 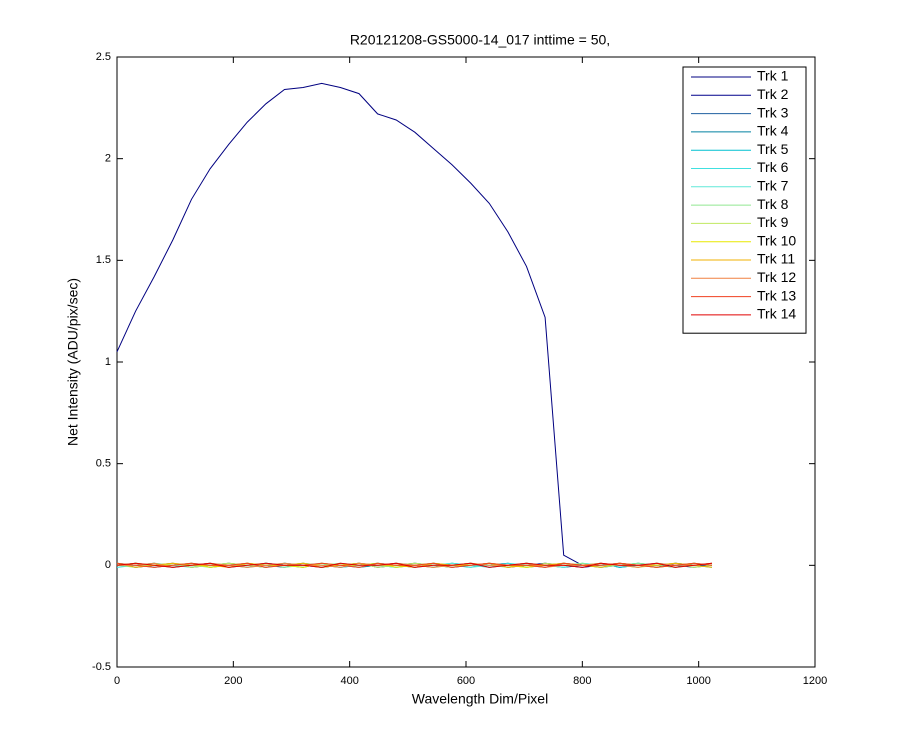 I want to click on legend-label: Trk 12, so click(x=776, y=277).